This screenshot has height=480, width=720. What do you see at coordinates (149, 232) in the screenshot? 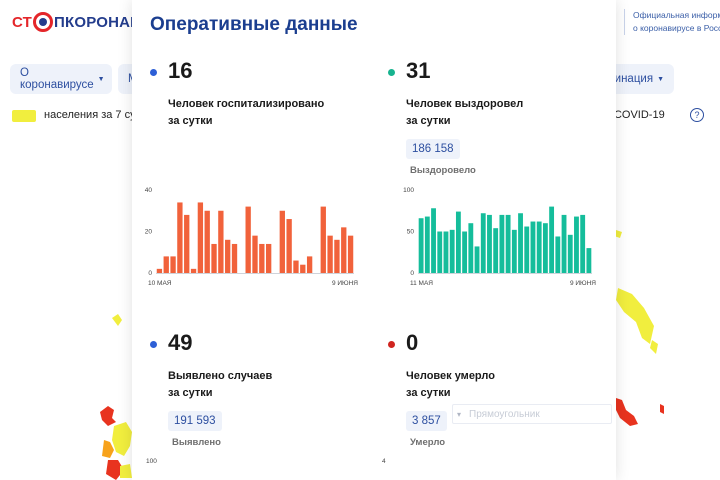
I see `y-tick-label: 20` at bounding box center [149, 232].